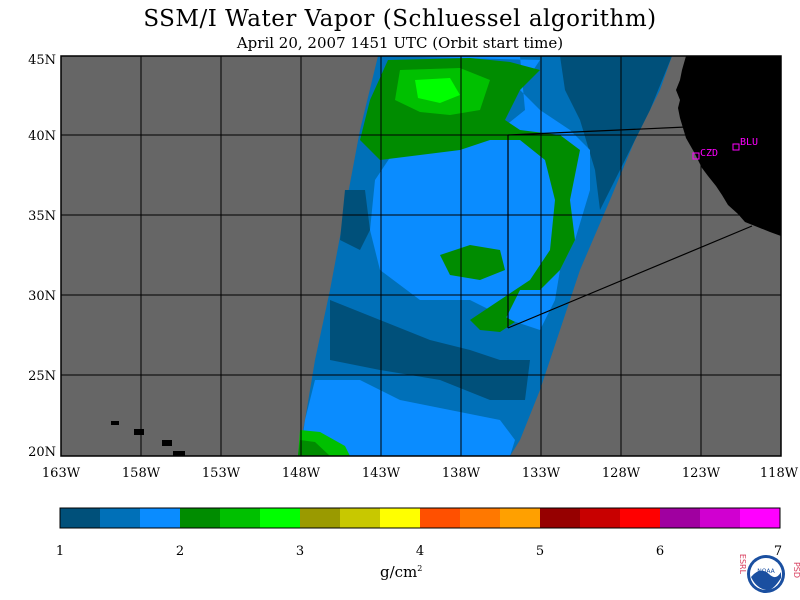 Image resolution: width=800 pixels, height=600 pixels. I want to click on swath-east-dark, so click(616, 133).